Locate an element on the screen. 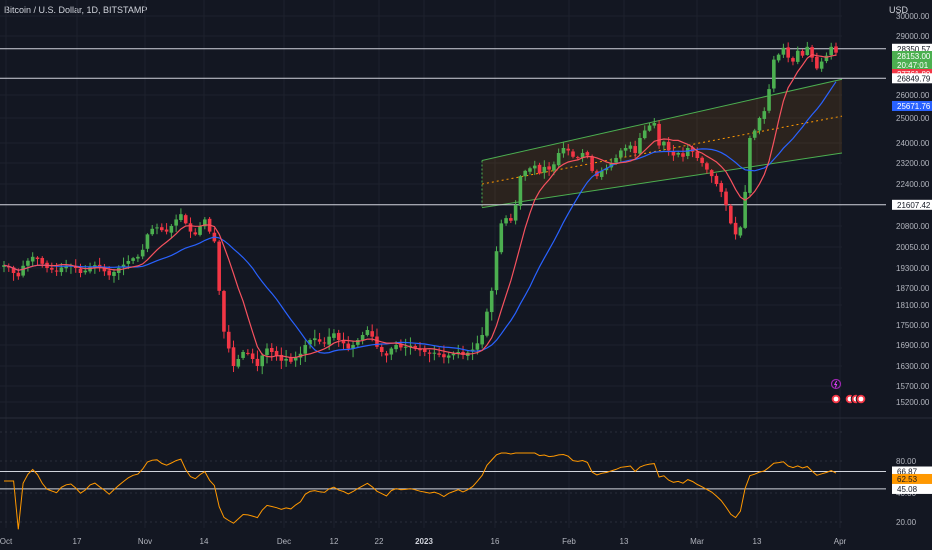 Image resolution: width=932 pixels, height=550 pixels. price-tick-label: 20800.00 is located at coordinates (913, 226).